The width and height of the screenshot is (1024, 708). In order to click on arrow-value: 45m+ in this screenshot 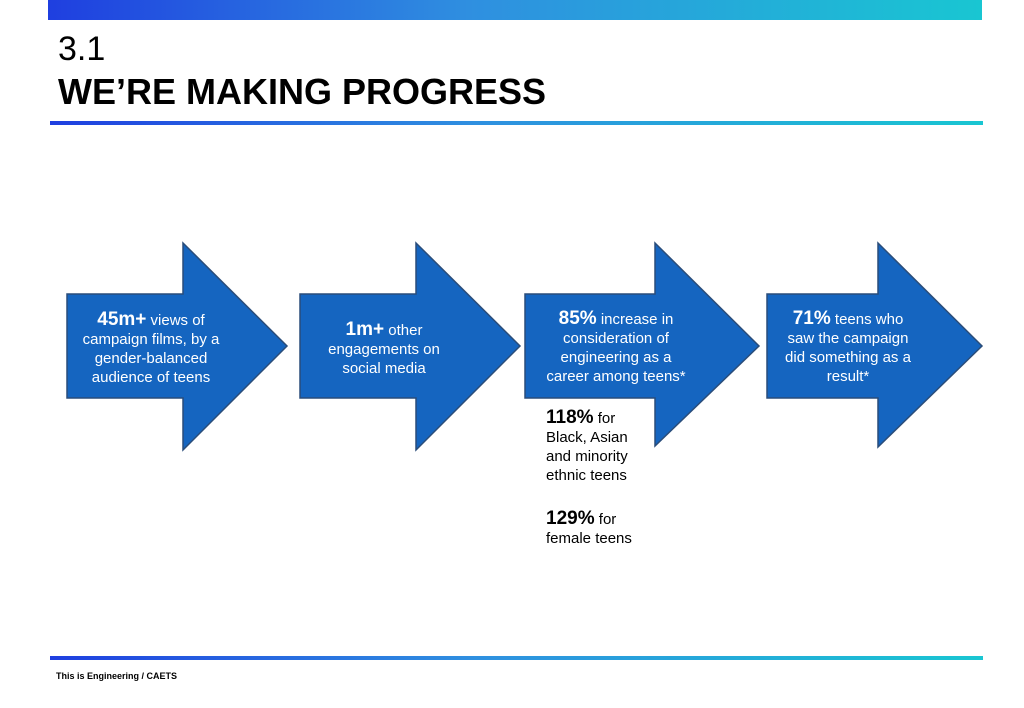, I will do `click(122, 319)`.